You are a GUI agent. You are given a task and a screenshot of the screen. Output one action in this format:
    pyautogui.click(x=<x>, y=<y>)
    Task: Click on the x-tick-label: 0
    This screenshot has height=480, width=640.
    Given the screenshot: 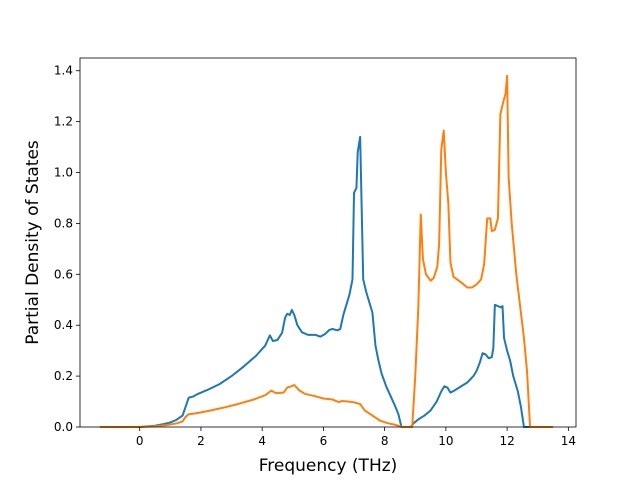 What is the action you would take?
    pyautogui.click(x=140, y=441)
    